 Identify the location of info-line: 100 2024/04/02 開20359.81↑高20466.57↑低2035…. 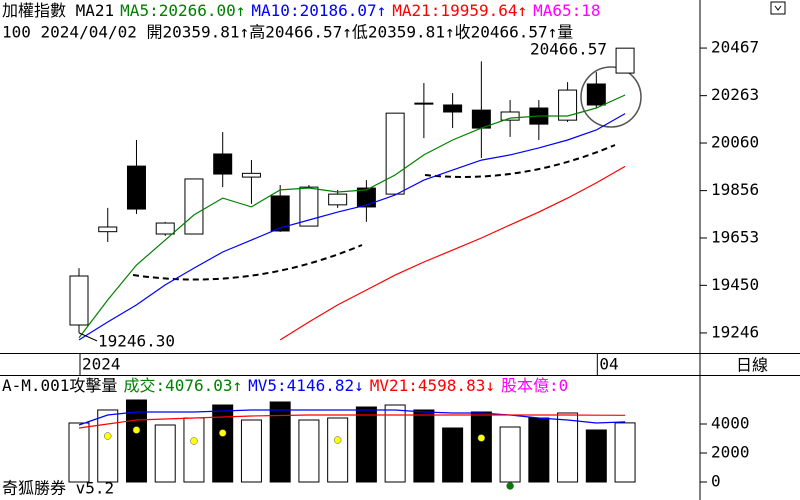
(287, 32).